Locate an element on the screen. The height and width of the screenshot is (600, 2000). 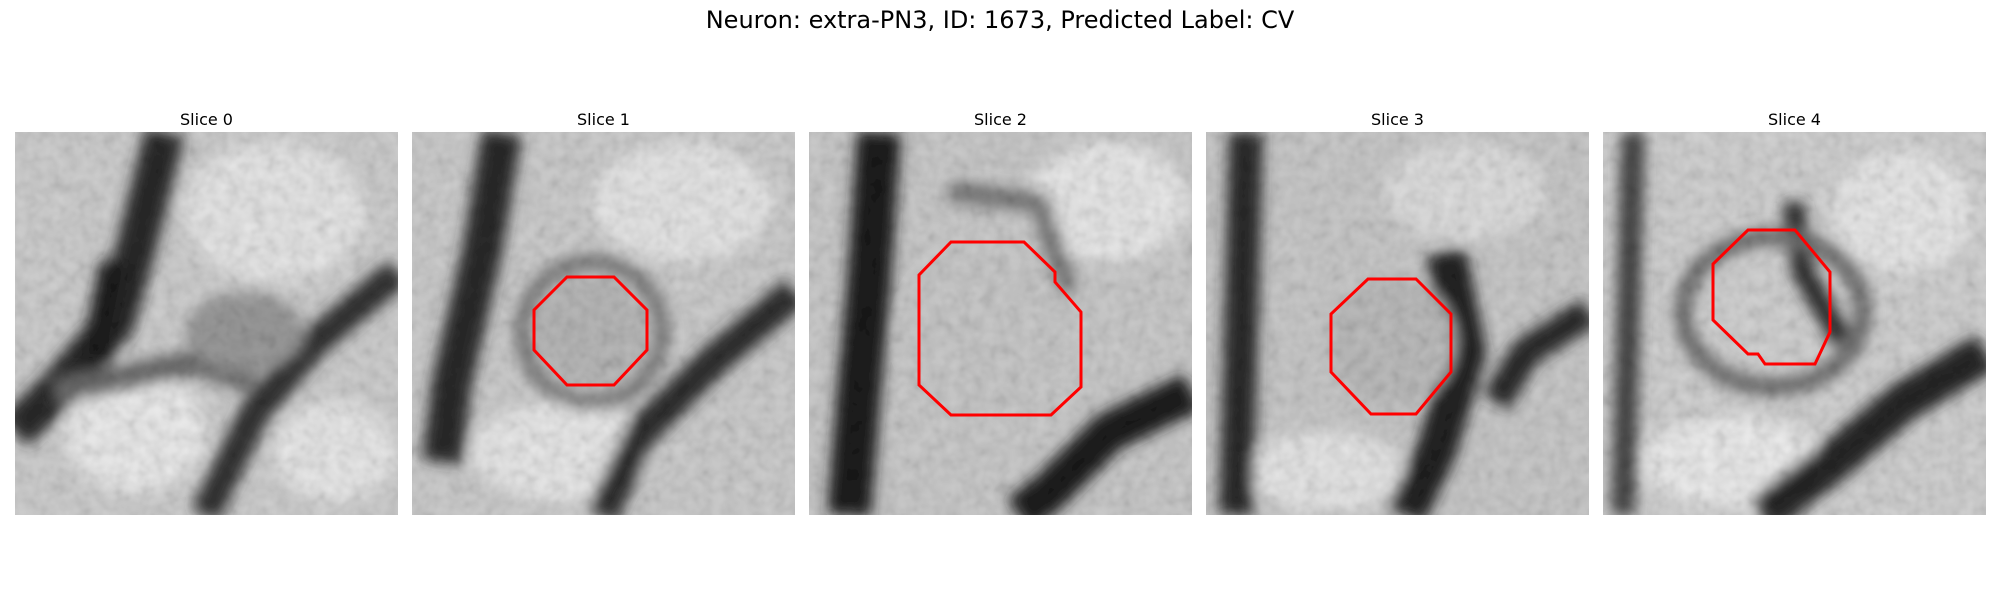
panel-title-slice-4: Slice 4 is located at coordinates (1794, 119).